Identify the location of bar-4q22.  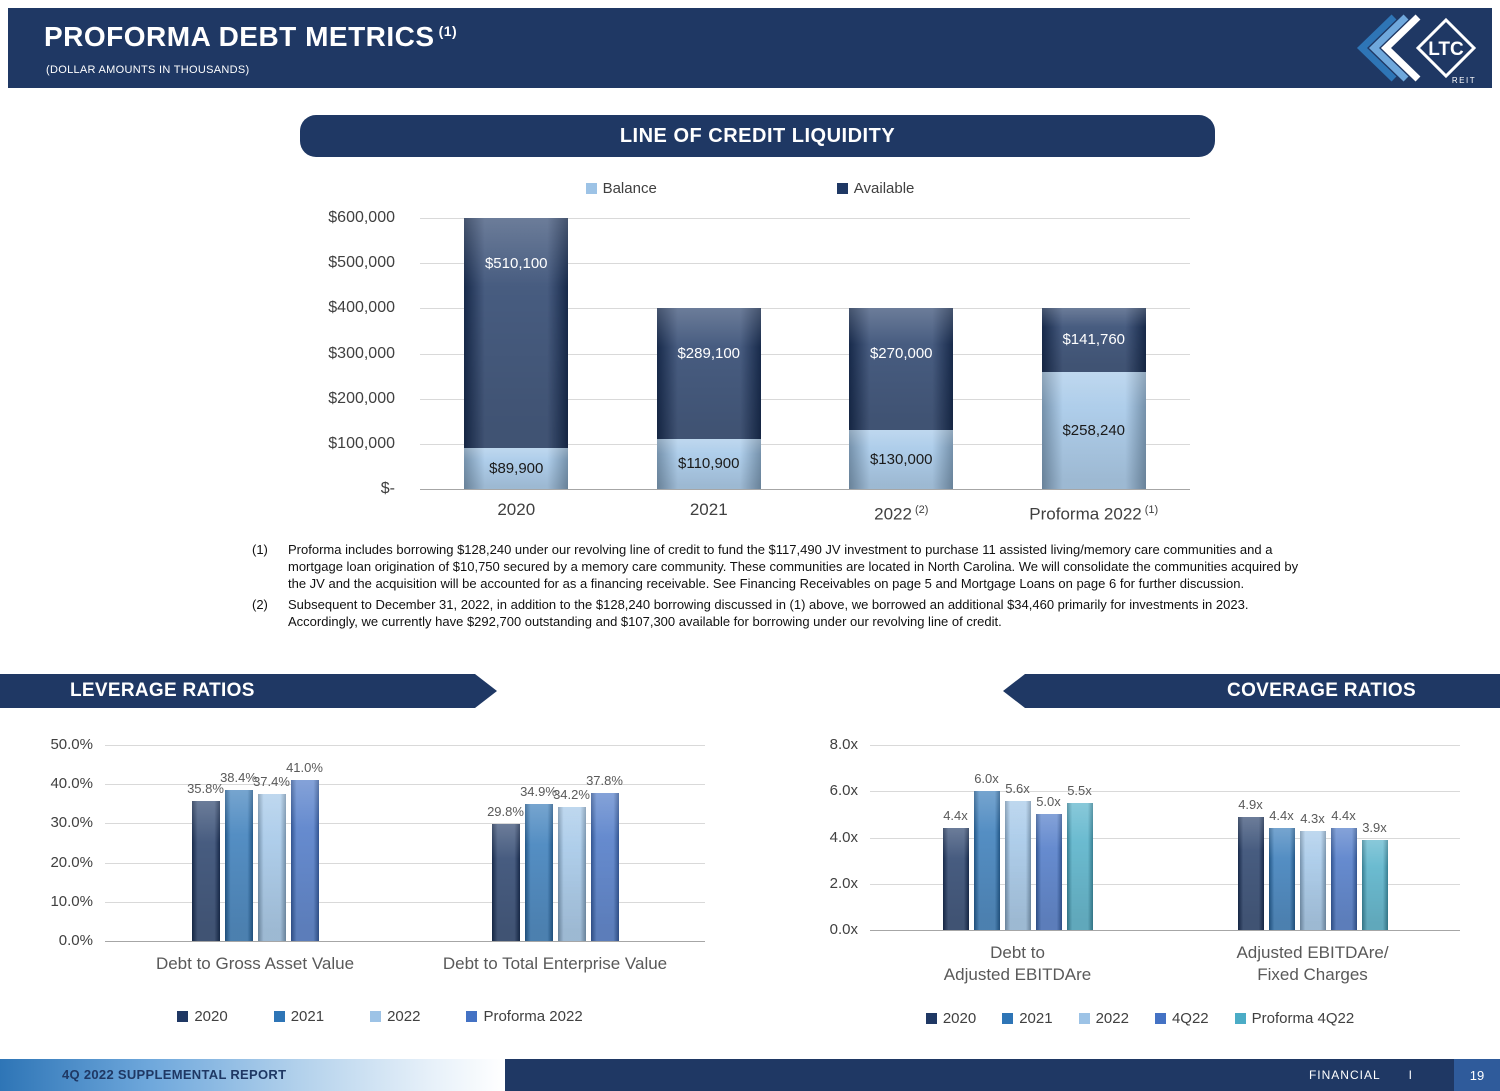
(1048, 872).